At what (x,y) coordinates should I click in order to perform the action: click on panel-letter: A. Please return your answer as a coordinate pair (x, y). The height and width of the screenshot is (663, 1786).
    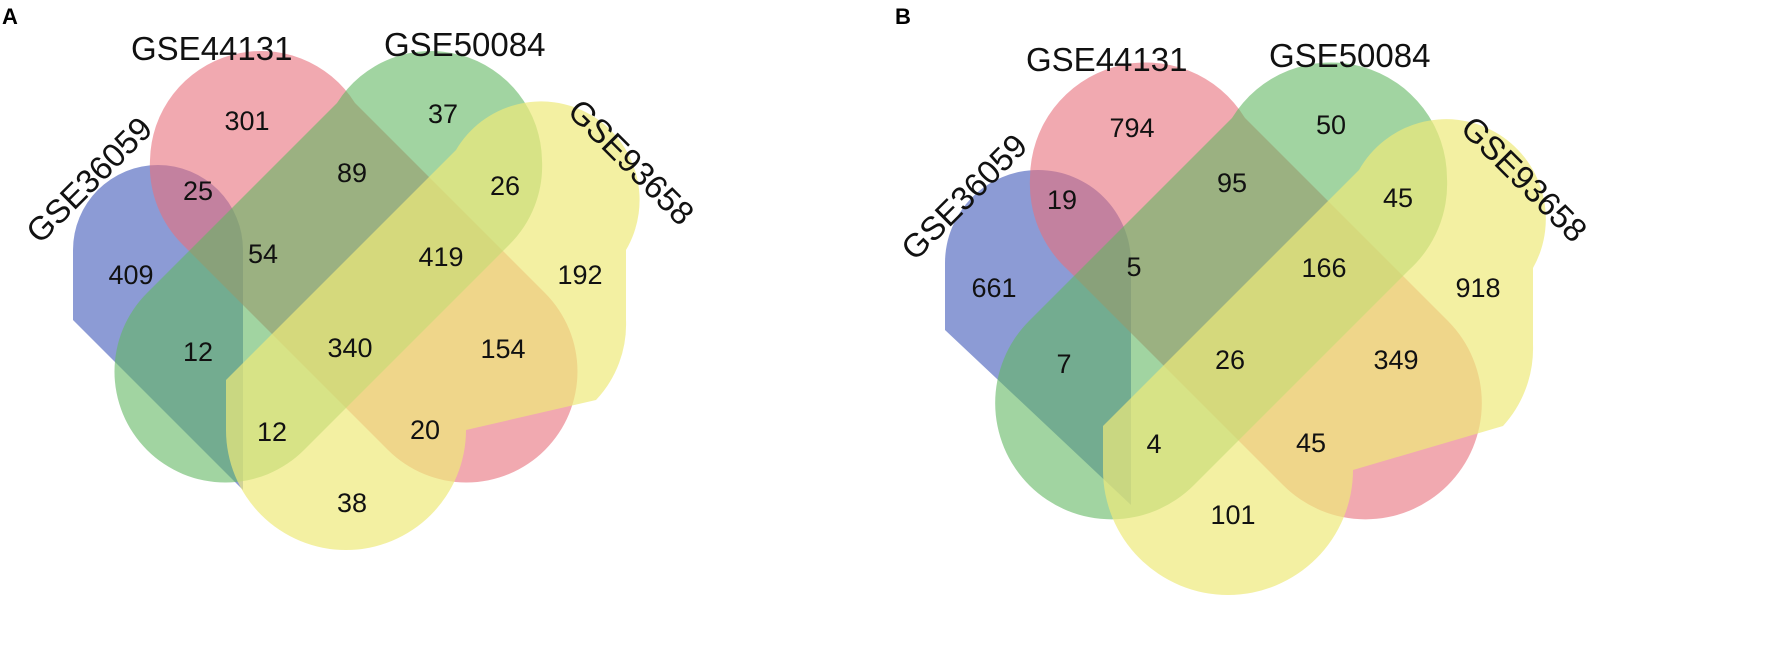
    Looking at the image, I should click on (10, 16).